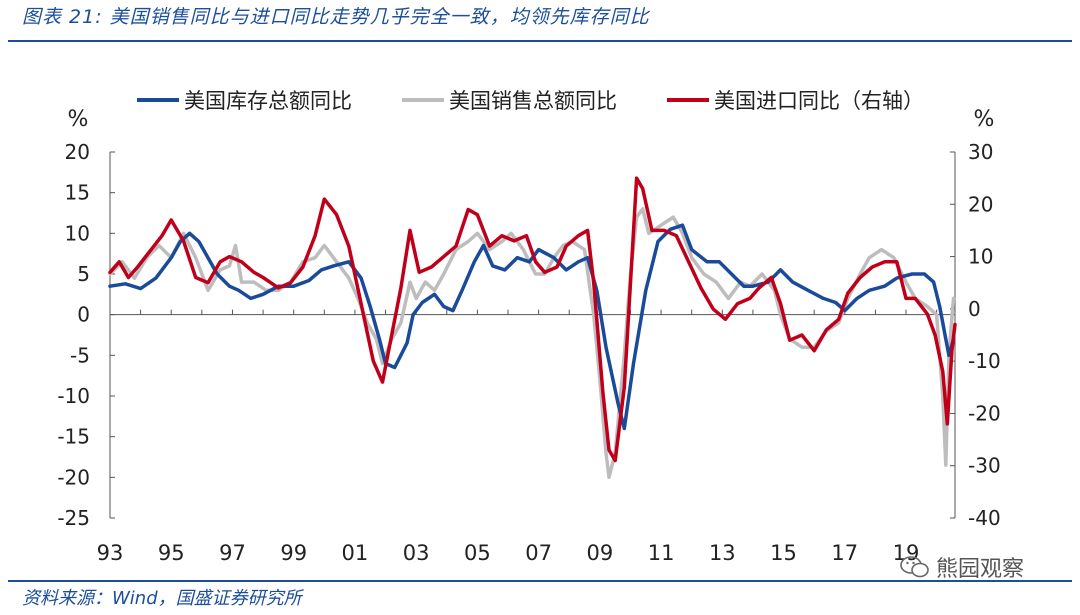  Describe the element at coordinates (984, 466) in the screenshot. I see `right-tick-label: -30` at that location.